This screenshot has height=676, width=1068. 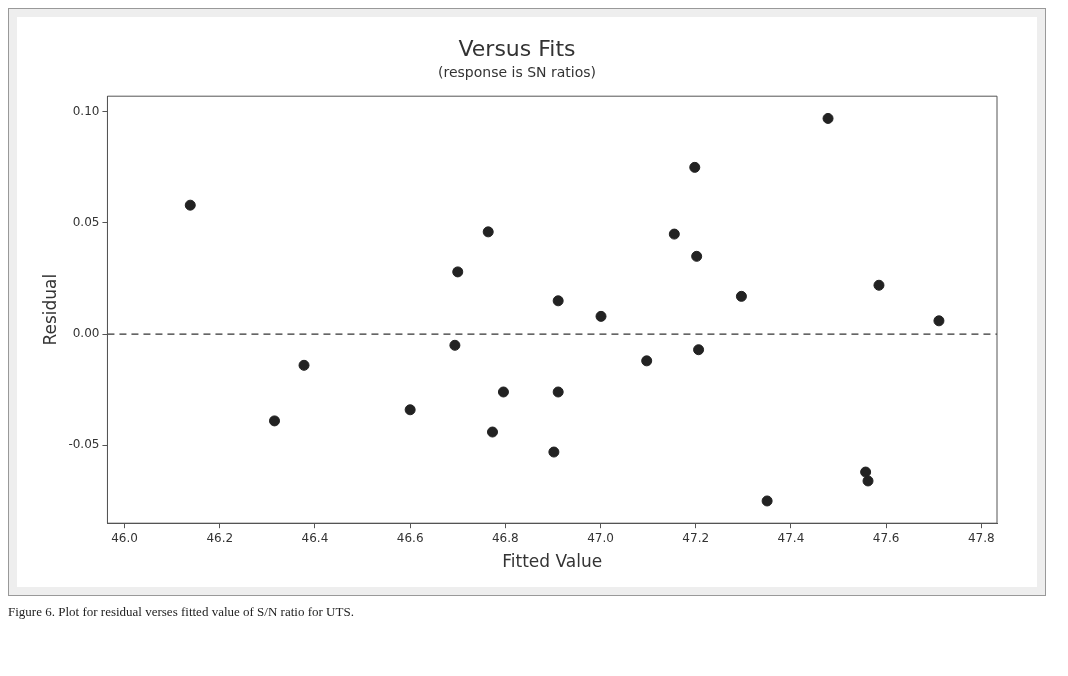 What do you see at coordinates (181, 612) in the screenshot?
I see `caption: Figure 6. Plot for residual verses fitted value of S/N ratio for UTS.` at bounding box center [181, 612].